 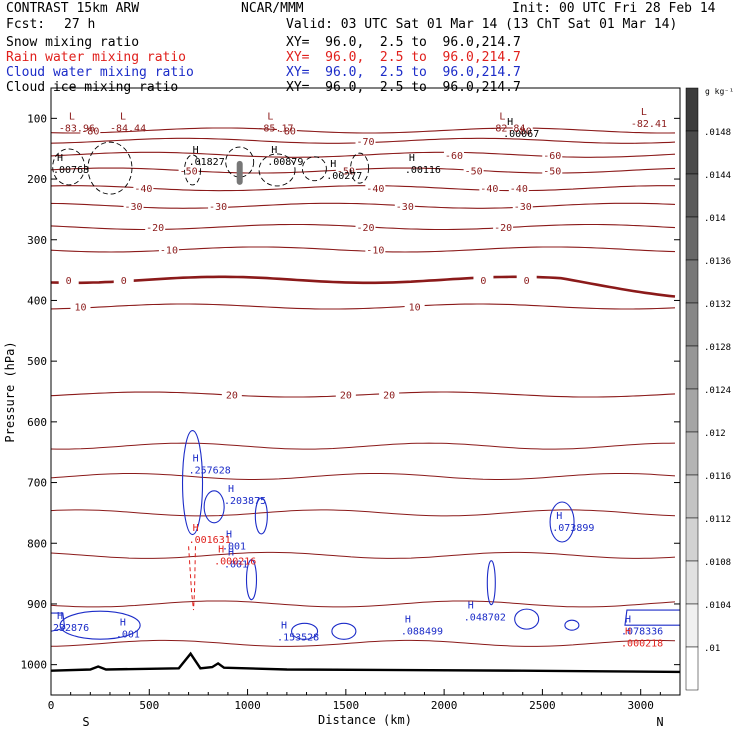 I want to click on extremum-value: .088499, so click(x=422, y=631).